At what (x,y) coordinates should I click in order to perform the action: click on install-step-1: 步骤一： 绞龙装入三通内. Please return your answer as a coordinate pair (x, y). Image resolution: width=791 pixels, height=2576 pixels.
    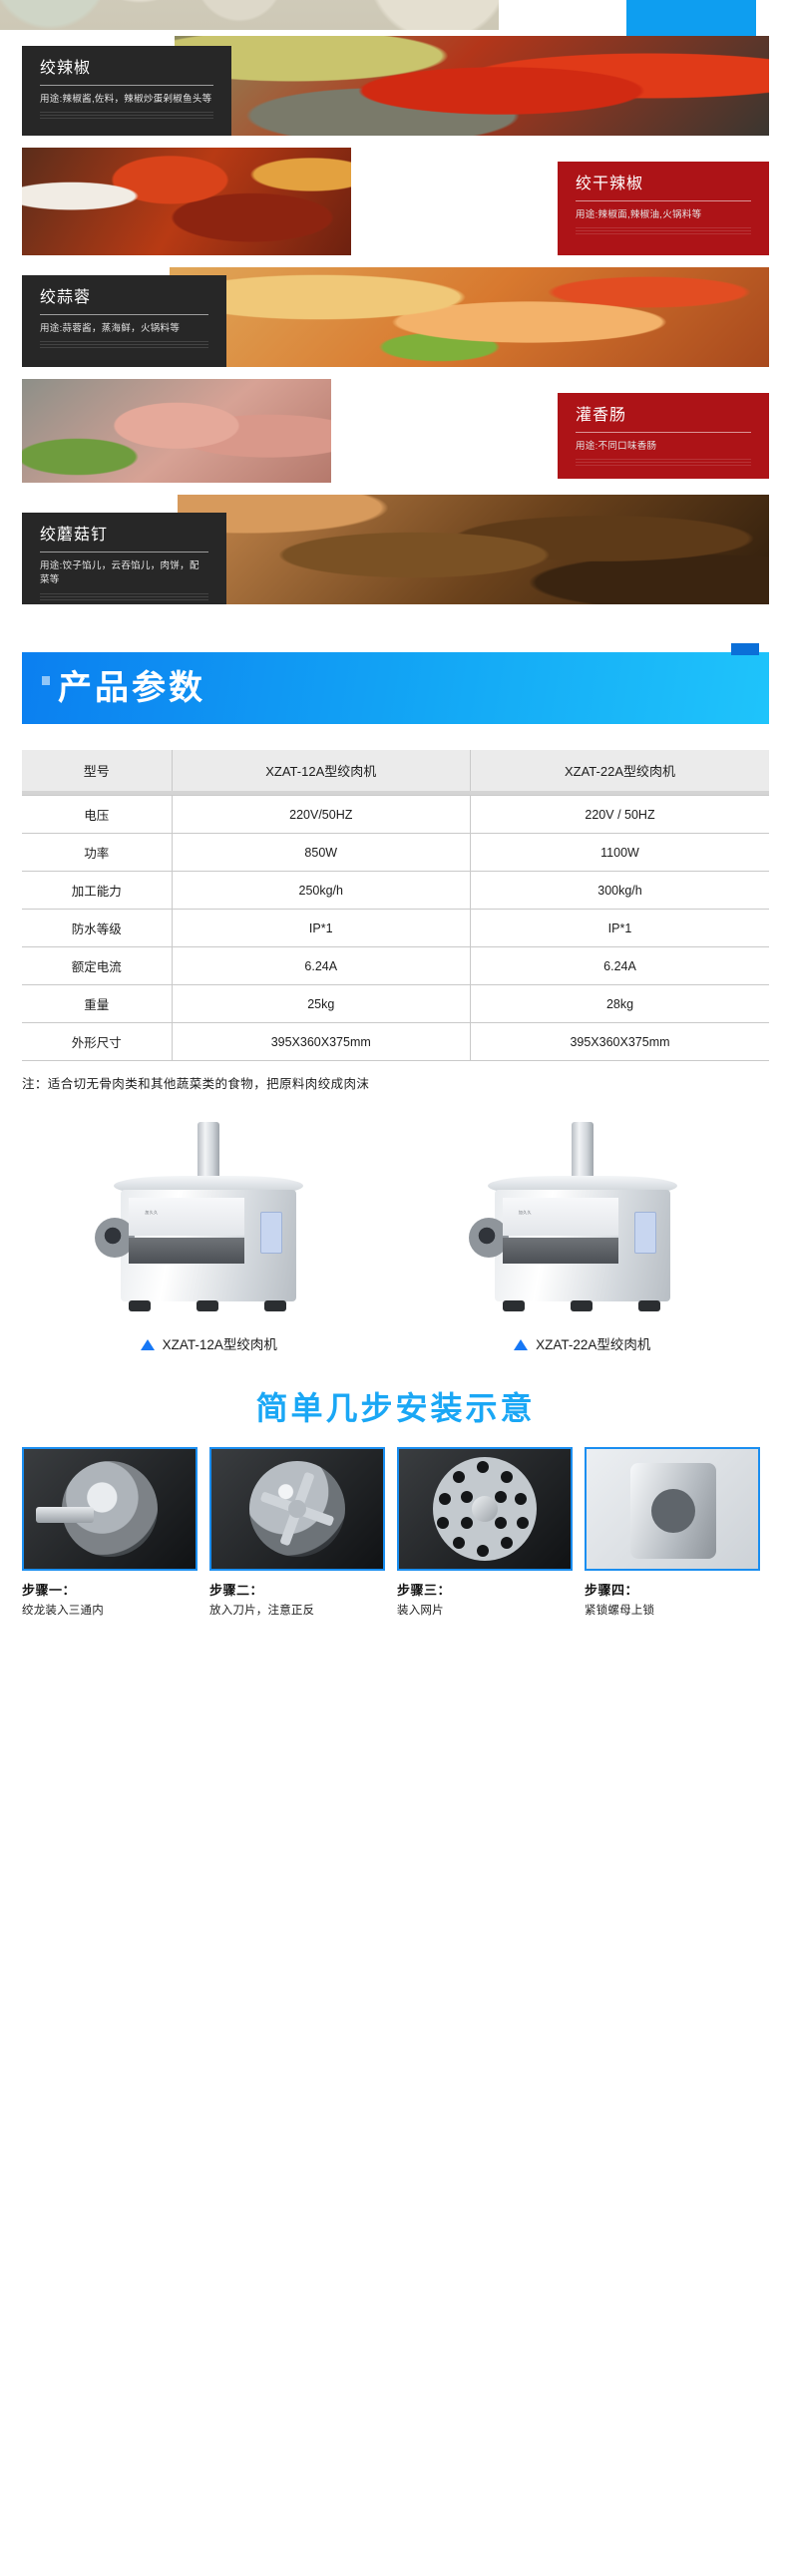
    Looking at the image, I should click on (110, 1533).